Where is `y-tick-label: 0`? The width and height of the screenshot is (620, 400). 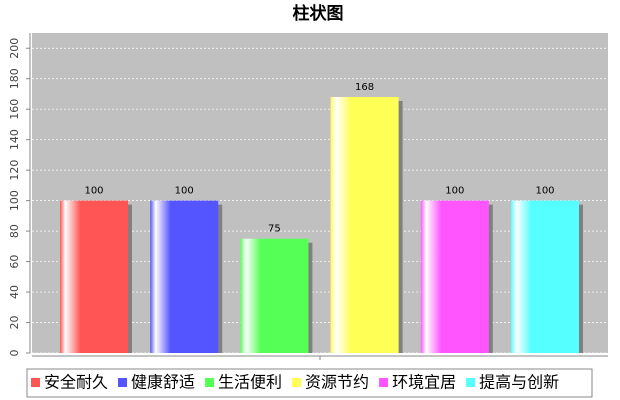 y-tick-label: 0 is located at coordinates (14, 353).